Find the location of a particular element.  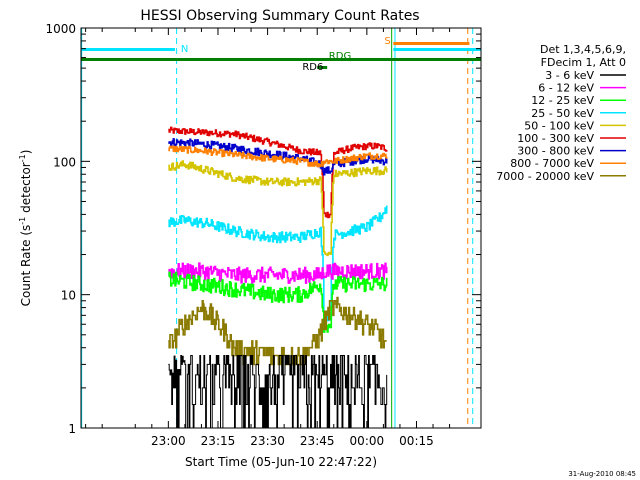

legend-label-3: 25 - 50 keV is located at coordinates (562, 113).